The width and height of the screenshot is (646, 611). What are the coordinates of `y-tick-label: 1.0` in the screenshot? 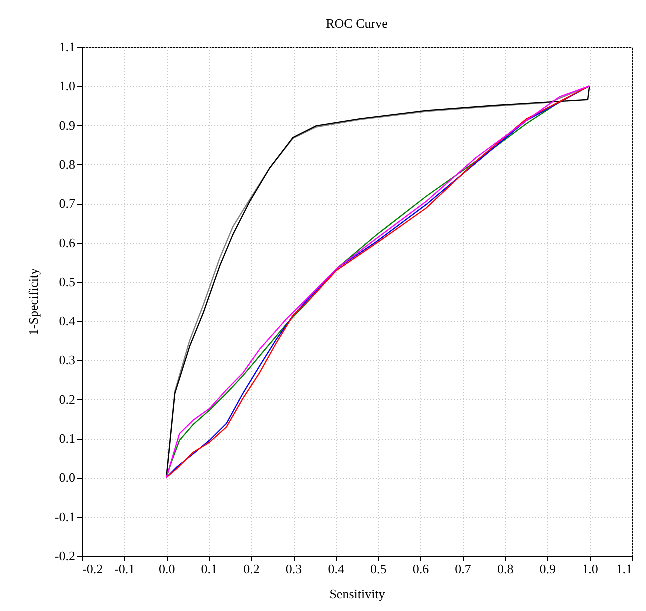 It's located at (67, 86).